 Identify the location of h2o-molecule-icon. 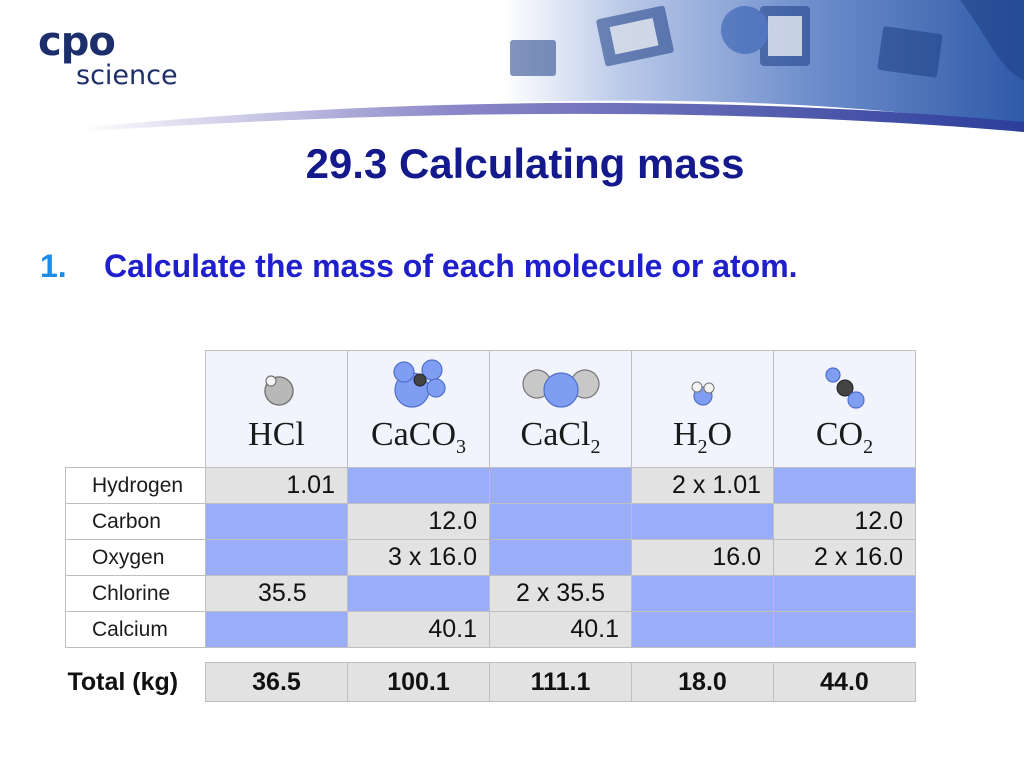
(702, 393).